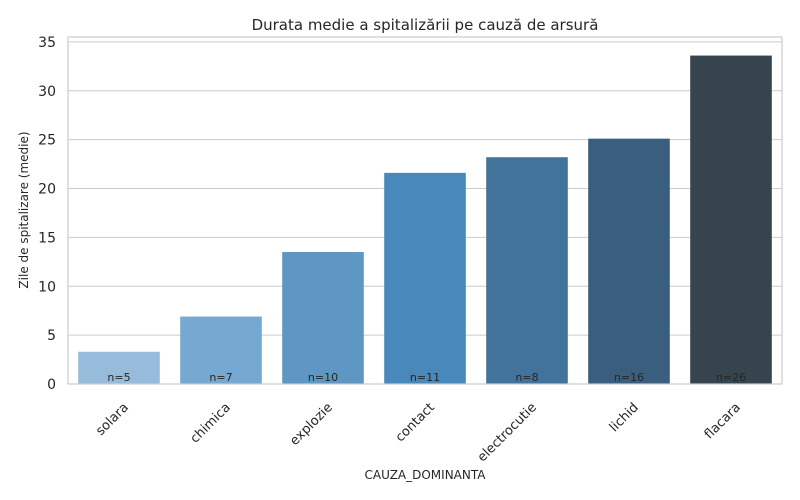  I want to click on y-tick-label: 25, so click(47, 141).